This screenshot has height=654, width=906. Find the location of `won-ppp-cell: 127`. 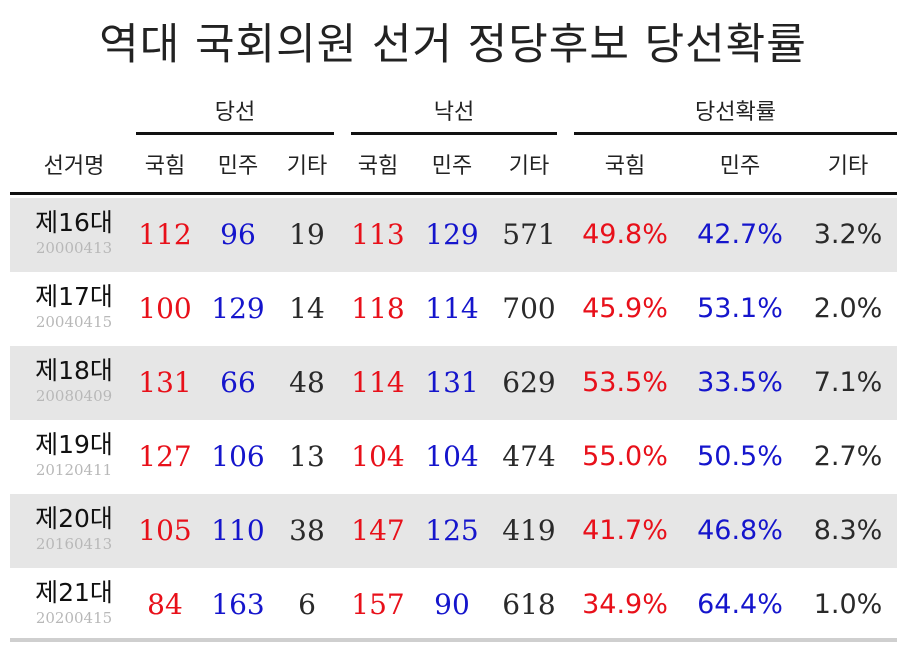

won-ppp-cell: 127 is located at coordinates (165, 456).